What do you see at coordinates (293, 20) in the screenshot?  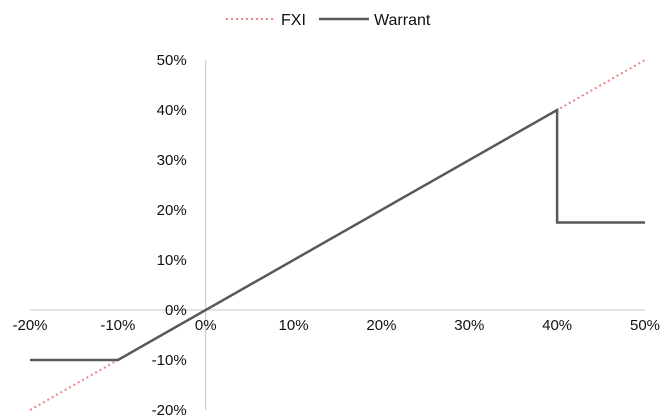 I see `legend-label-fxi: FXI` at bounding box center [293, 20].